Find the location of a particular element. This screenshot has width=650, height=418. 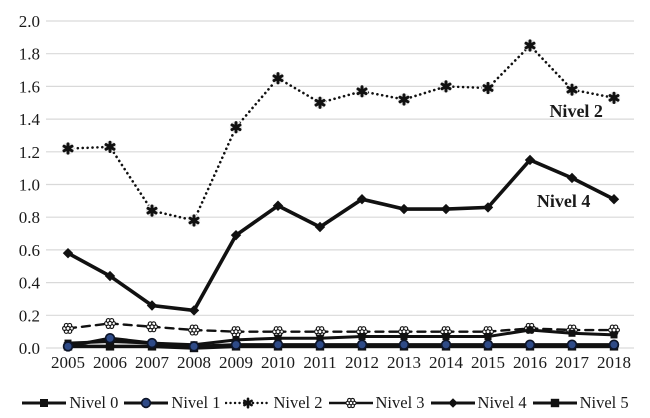

legend-item-nivel-5: Nivel 5 is located at coordinates (580, 403).